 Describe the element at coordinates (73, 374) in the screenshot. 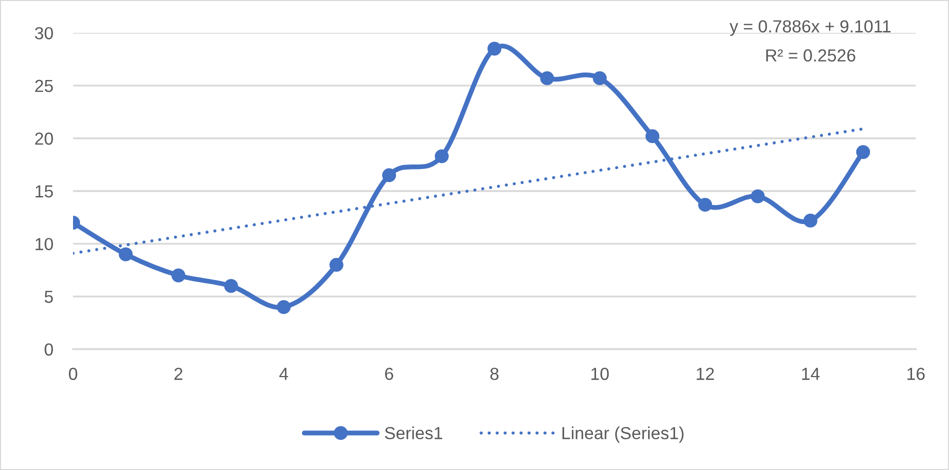

I see `x-tick-label: 0` at that location.